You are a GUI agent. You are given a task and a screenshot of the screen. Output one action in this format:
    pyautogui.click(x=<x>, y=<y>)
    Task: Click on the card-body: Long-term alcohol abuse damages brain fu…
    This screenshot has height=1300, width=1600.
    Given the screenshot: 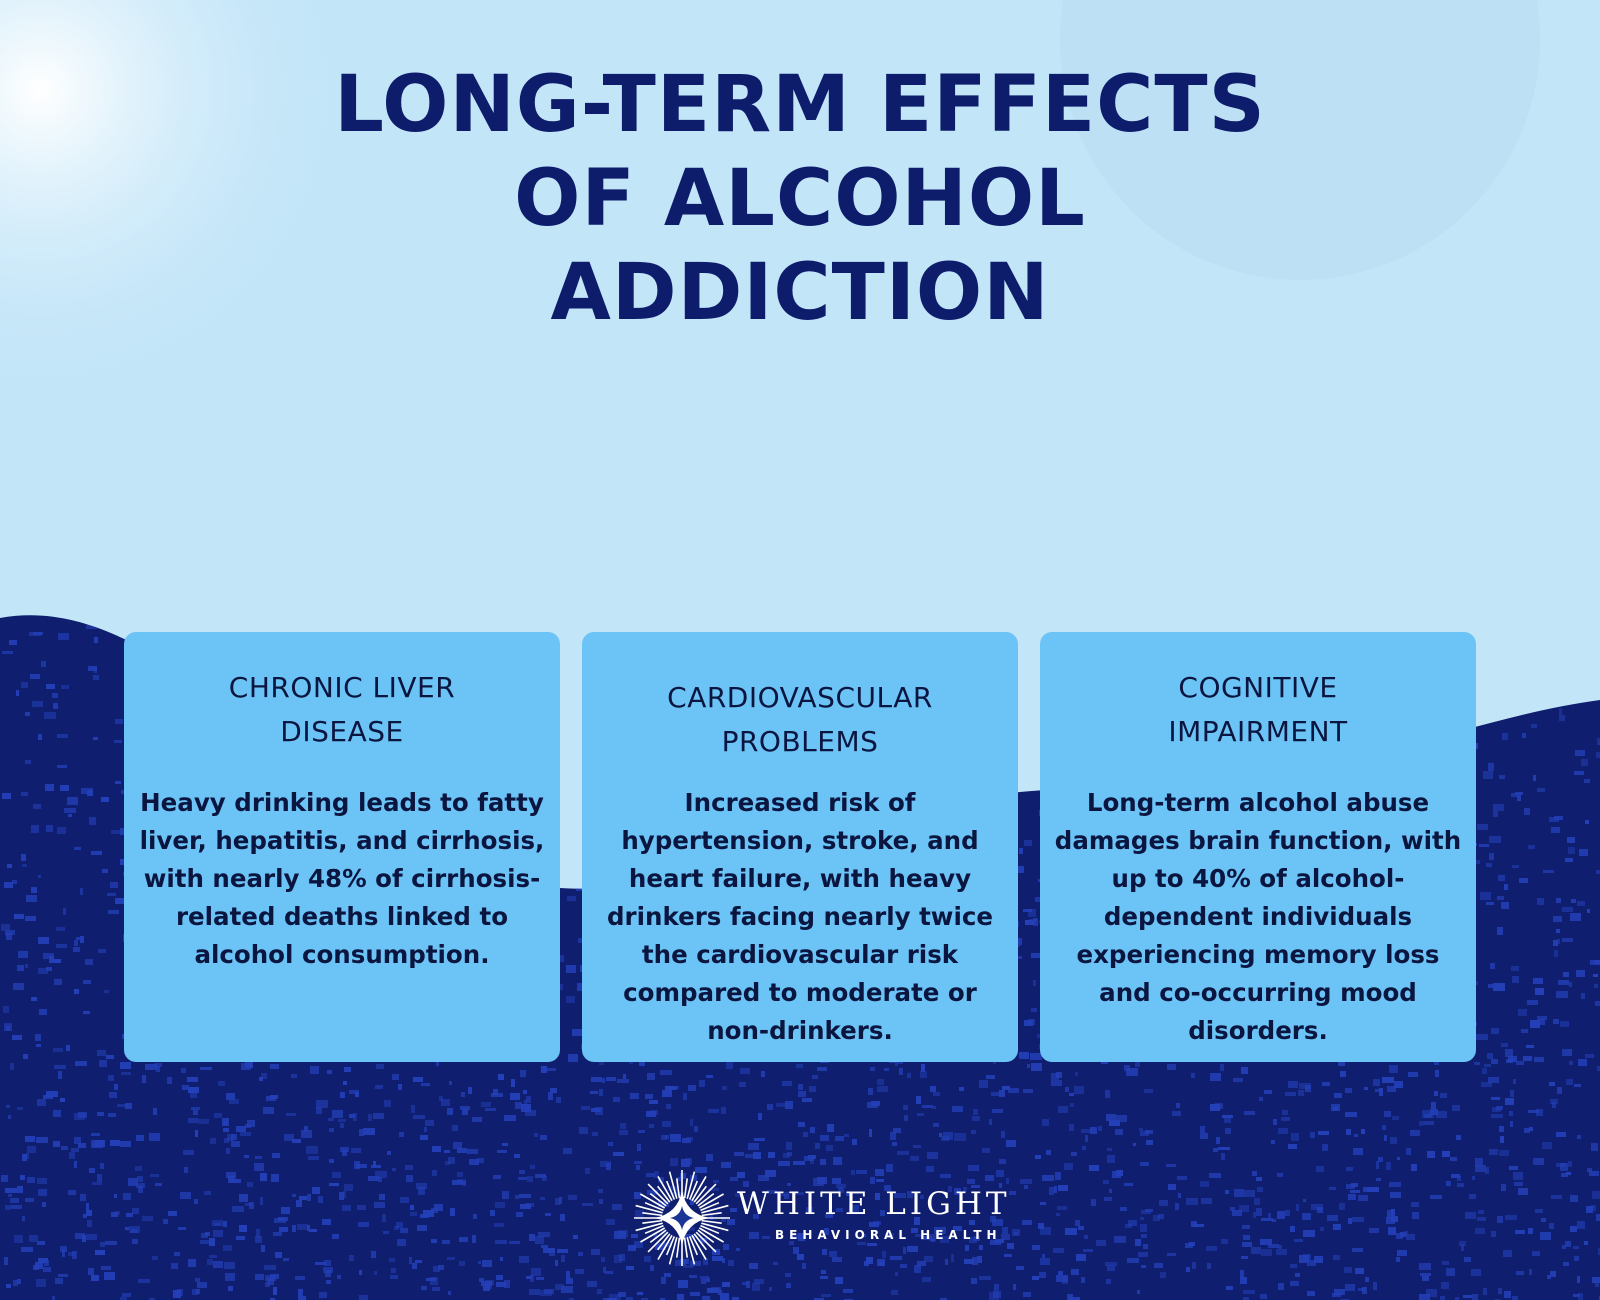 What is the action you would take?
    pyautogui.click(x=1258, y=916)
    